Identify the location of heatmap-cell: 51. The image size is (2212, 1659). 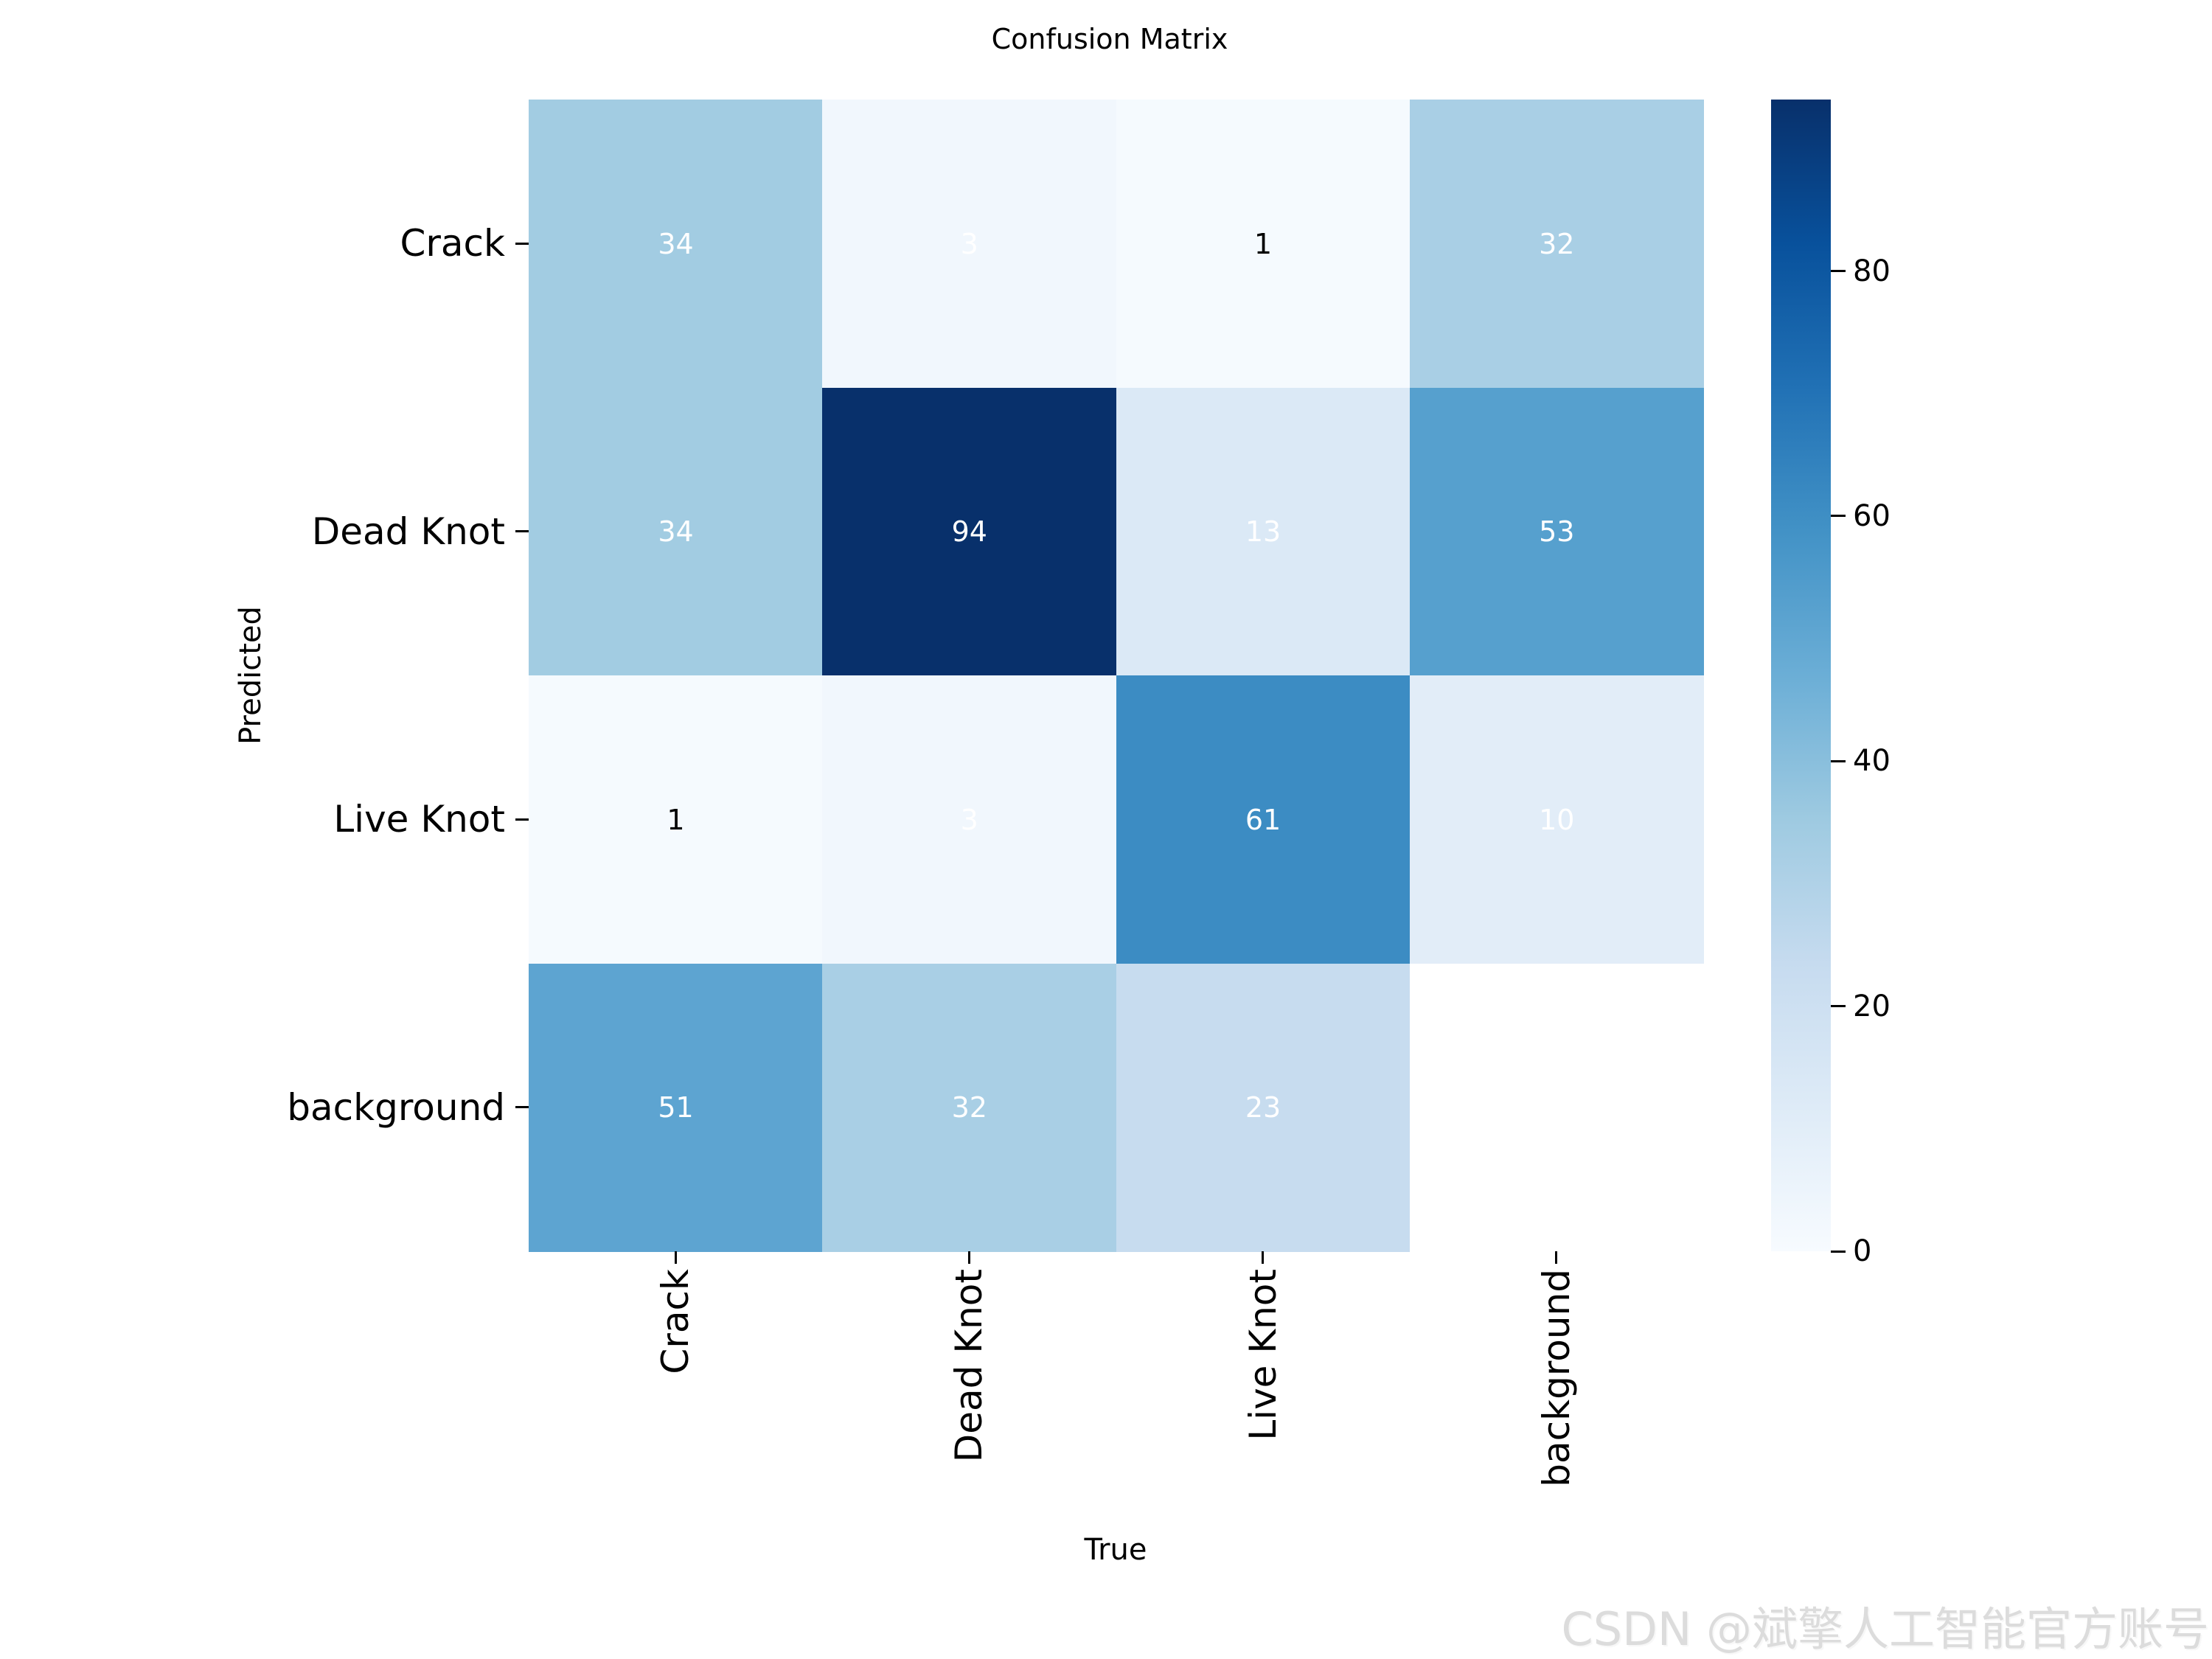
(676, 1107).